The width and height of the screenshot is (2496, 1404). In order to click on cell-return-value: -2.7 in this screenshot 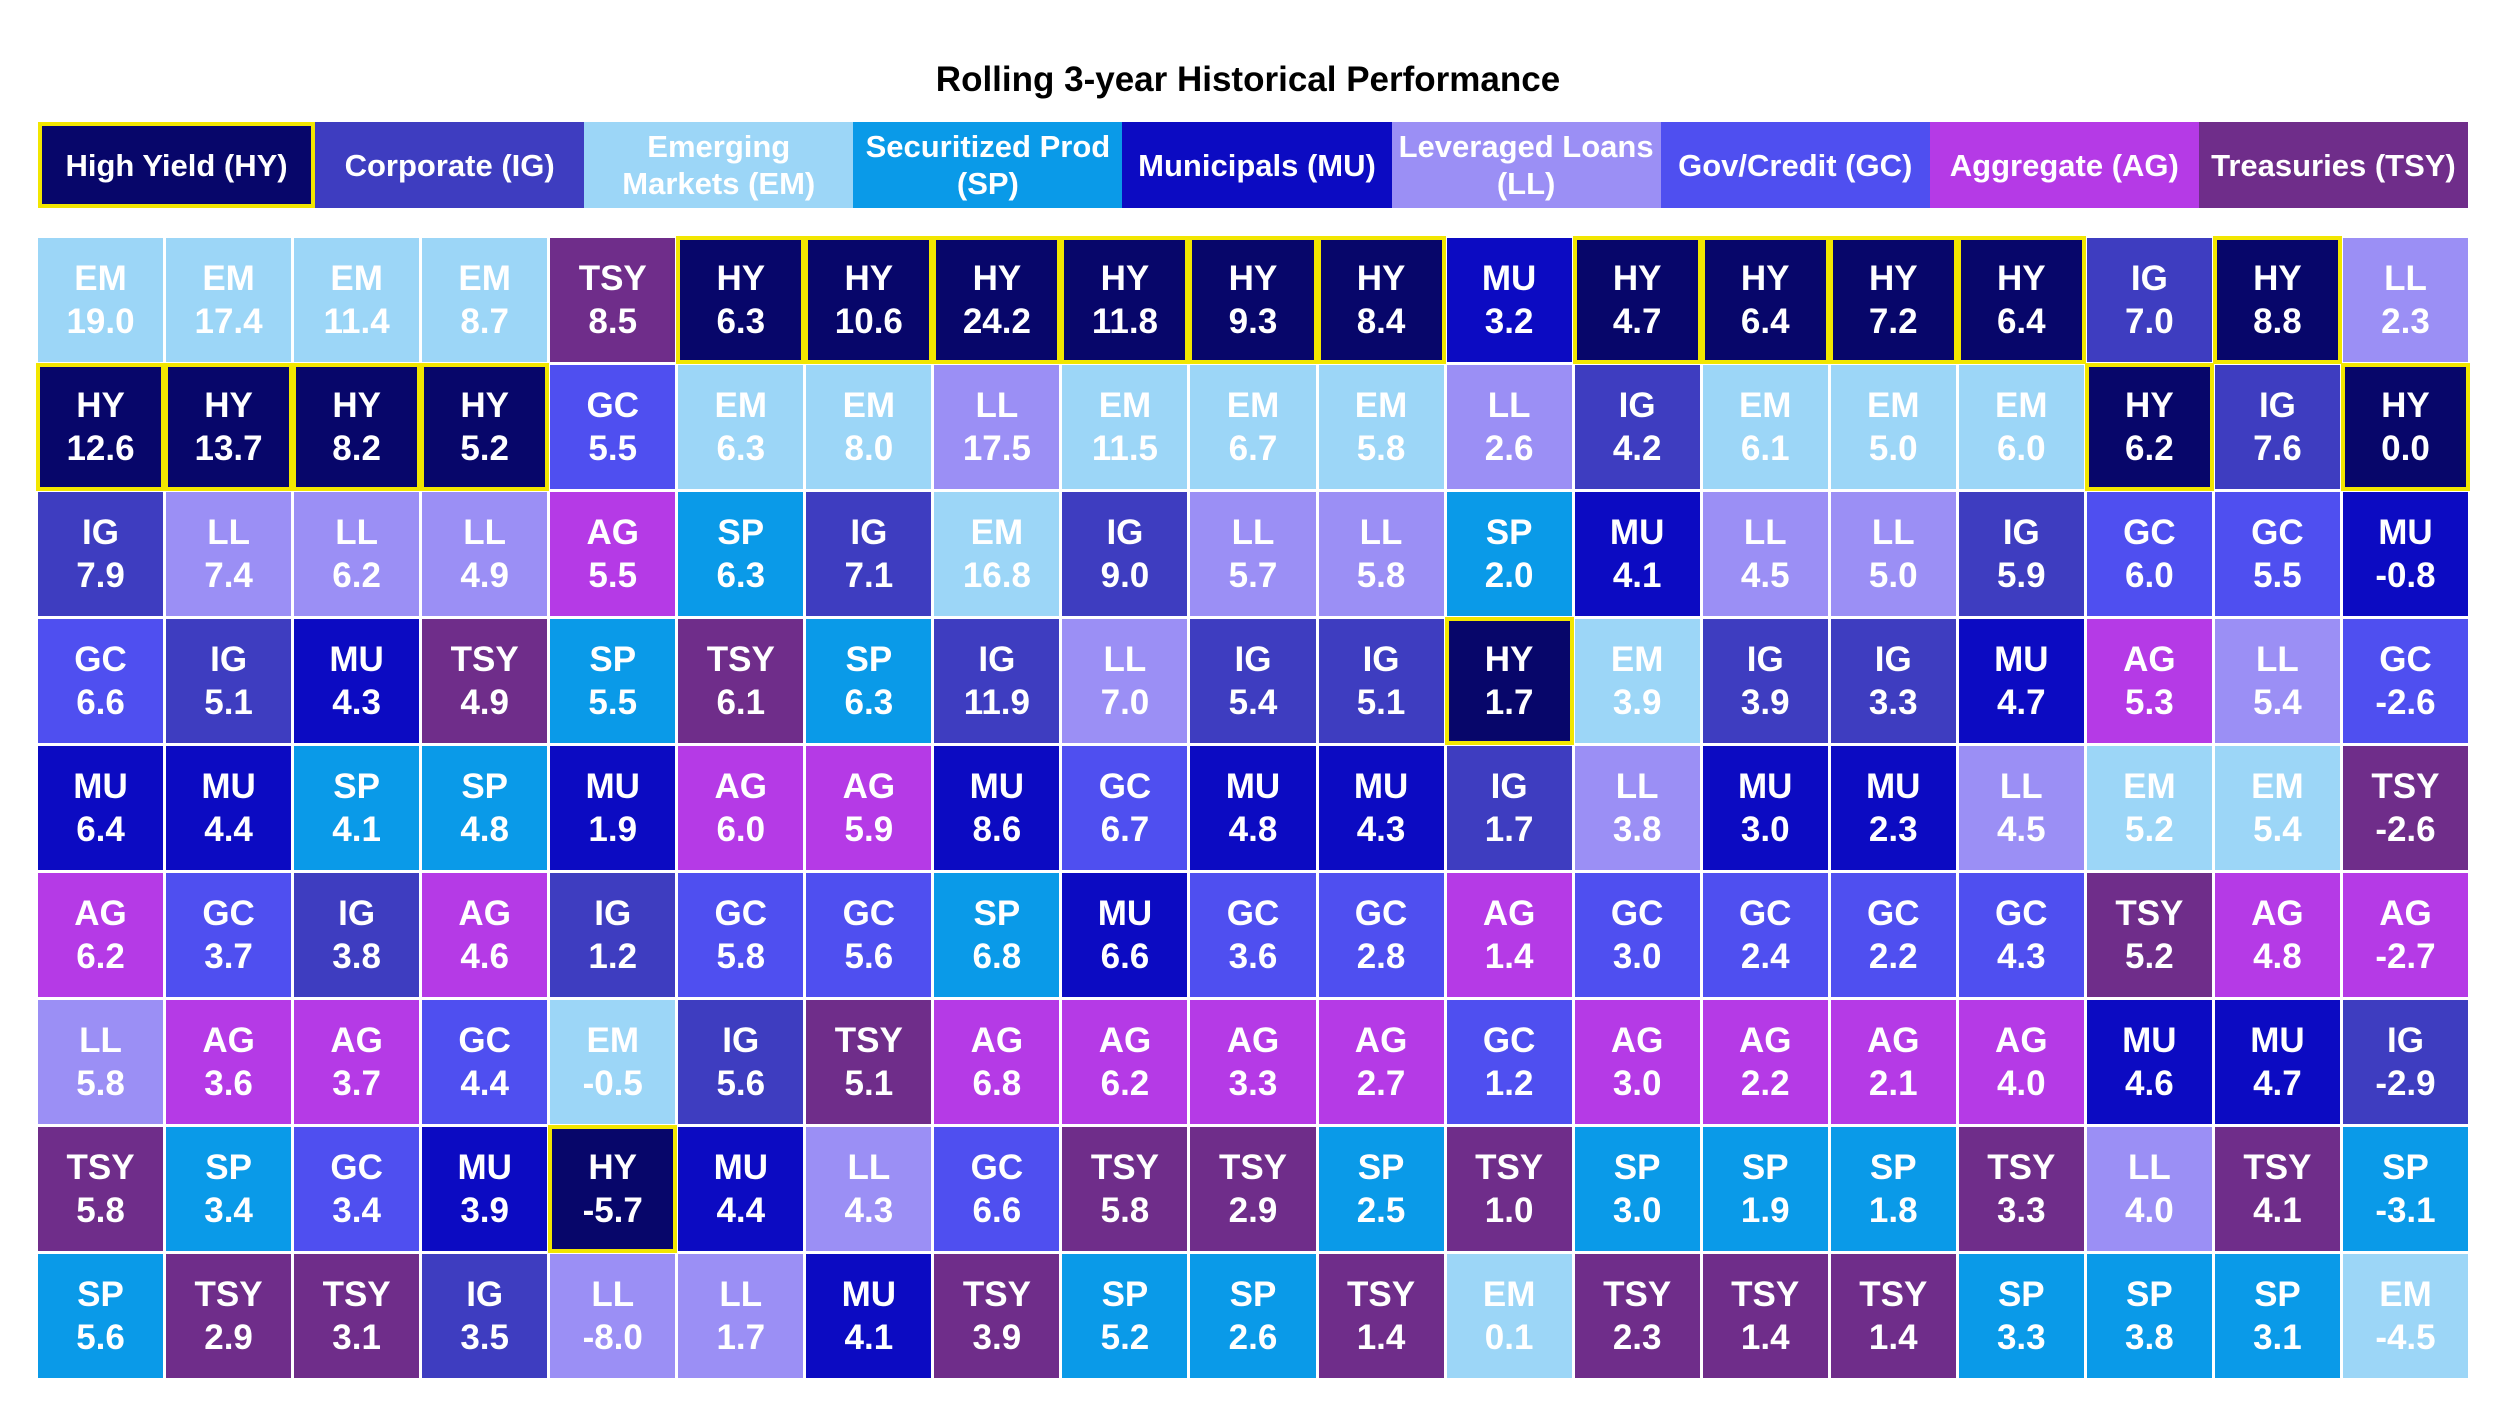, I will do `click(2405, 956)`.